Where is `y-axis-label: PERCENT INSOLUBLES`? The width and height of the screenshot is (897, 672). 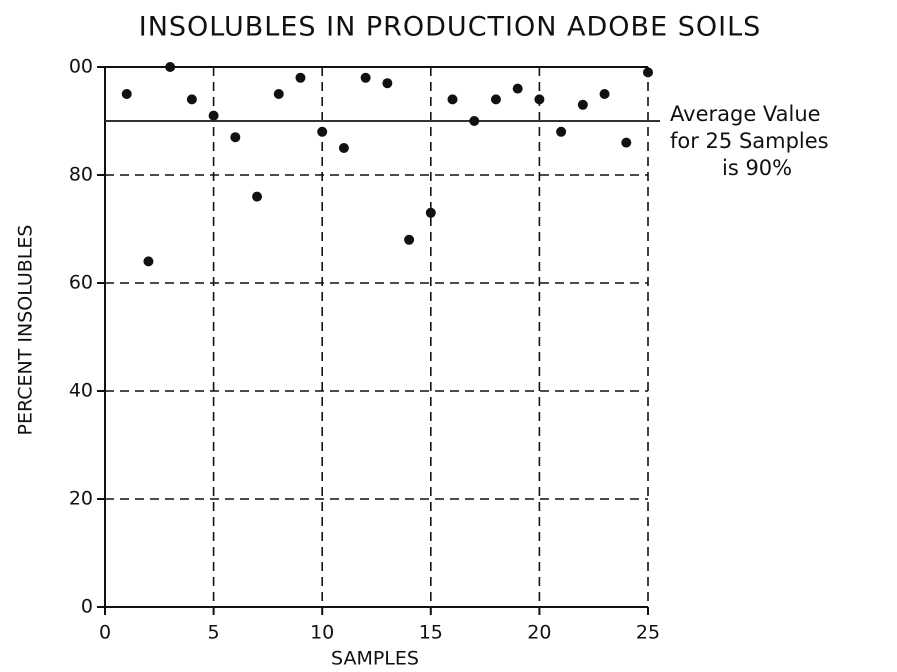 y-axis-label: PERCENT INSOLUBLES is located at coordinates (26, 330).